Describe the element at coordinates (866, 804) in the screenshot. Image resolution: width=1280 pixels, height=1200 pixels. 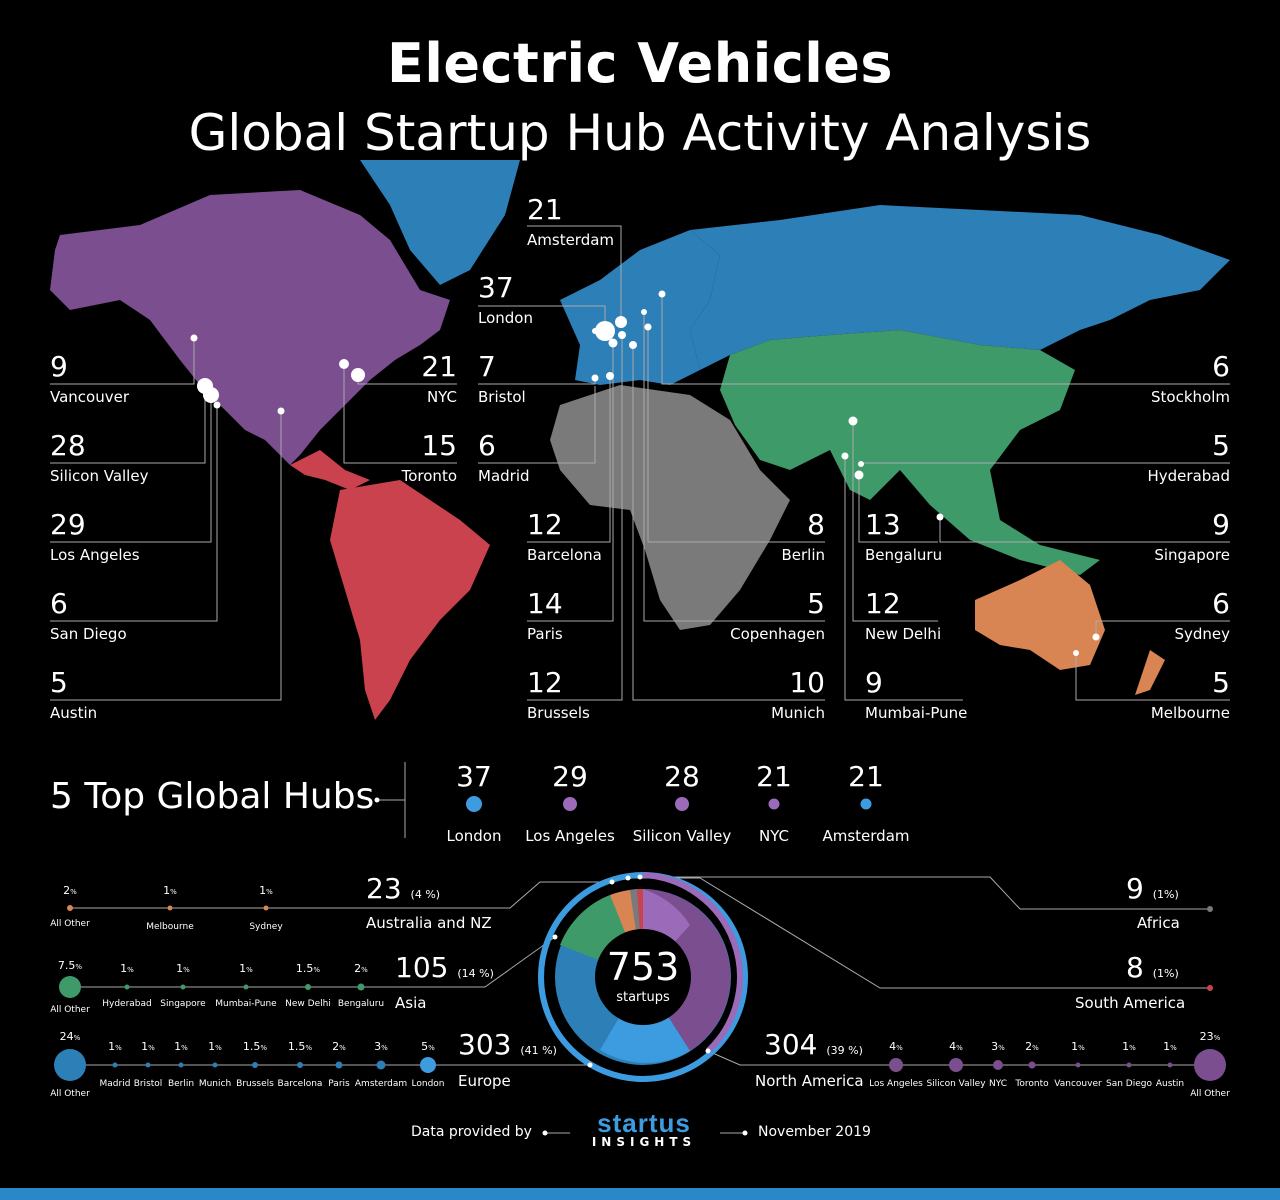
I see `top-dot-amsterdam` at that location.